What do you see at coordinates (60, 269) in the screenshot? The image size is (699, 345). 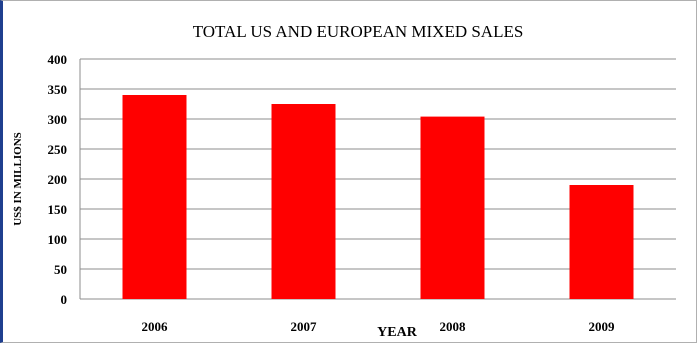 I see `y-tick-label: 50` at bounding box center [60, 269].